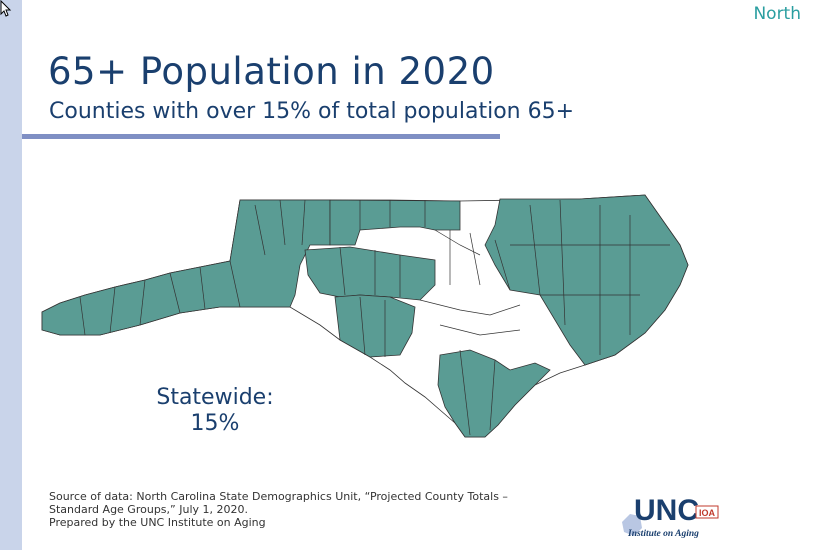  What do you see at coordinates (666, 510) in the screenshot?
I see `logo-wordmark: UNC` at bounding box center [666, 510].